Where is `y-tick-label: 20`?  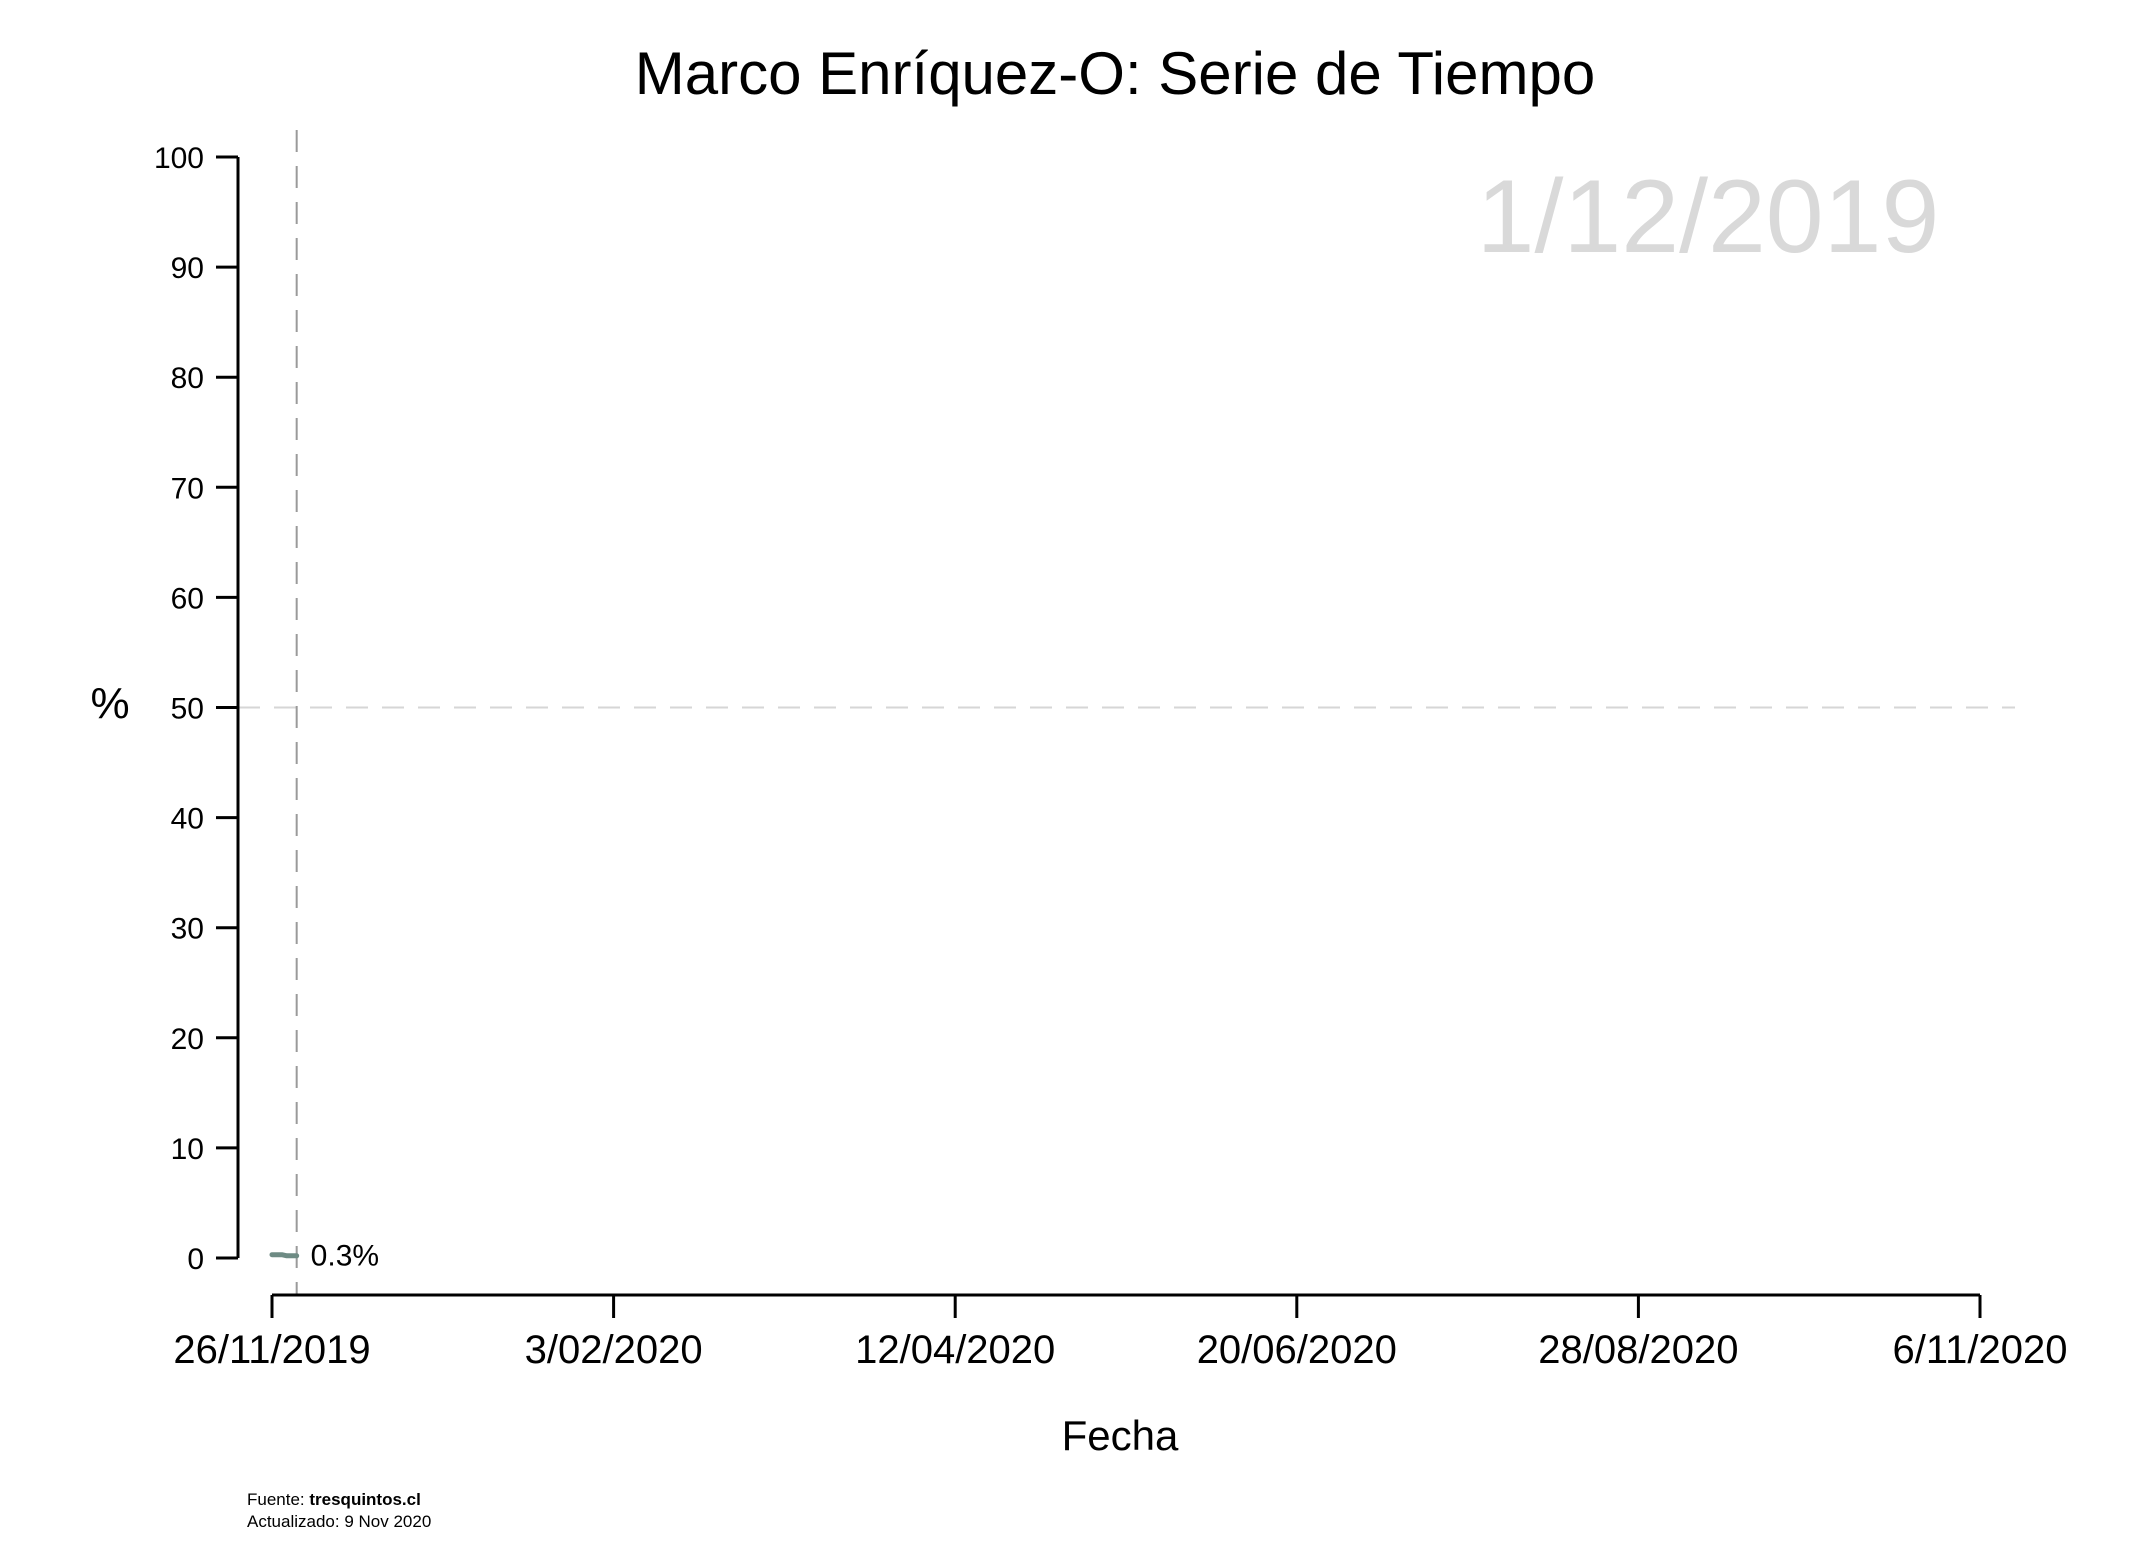 y-tick-label: 20 is located at coordinates (187, 1039).